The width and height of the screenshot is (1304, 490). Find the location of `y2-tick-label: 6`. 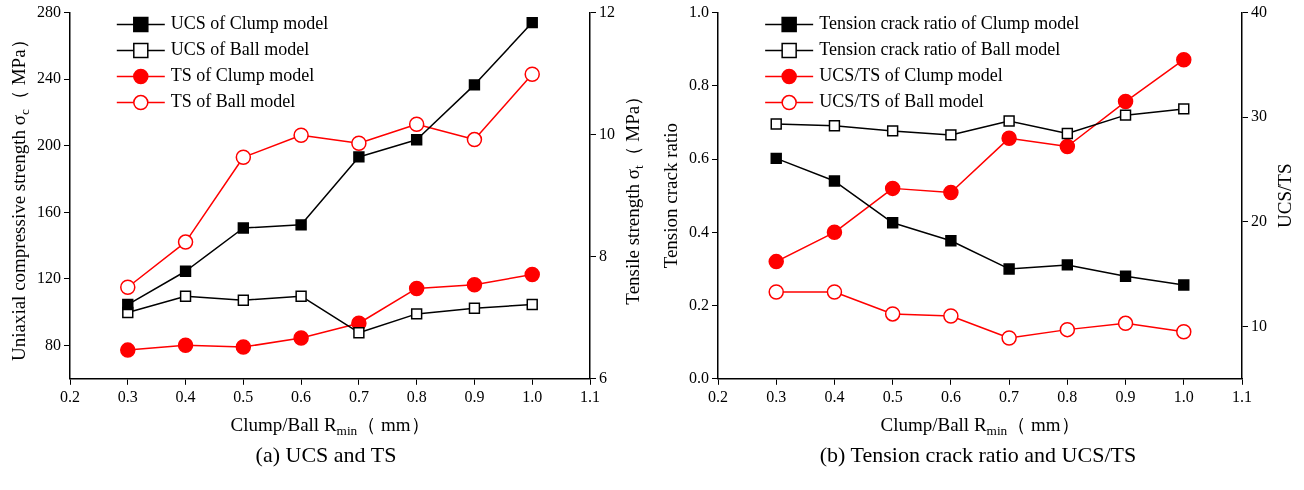

y2-tick-label: 6 is located at coordinates (603, 377).